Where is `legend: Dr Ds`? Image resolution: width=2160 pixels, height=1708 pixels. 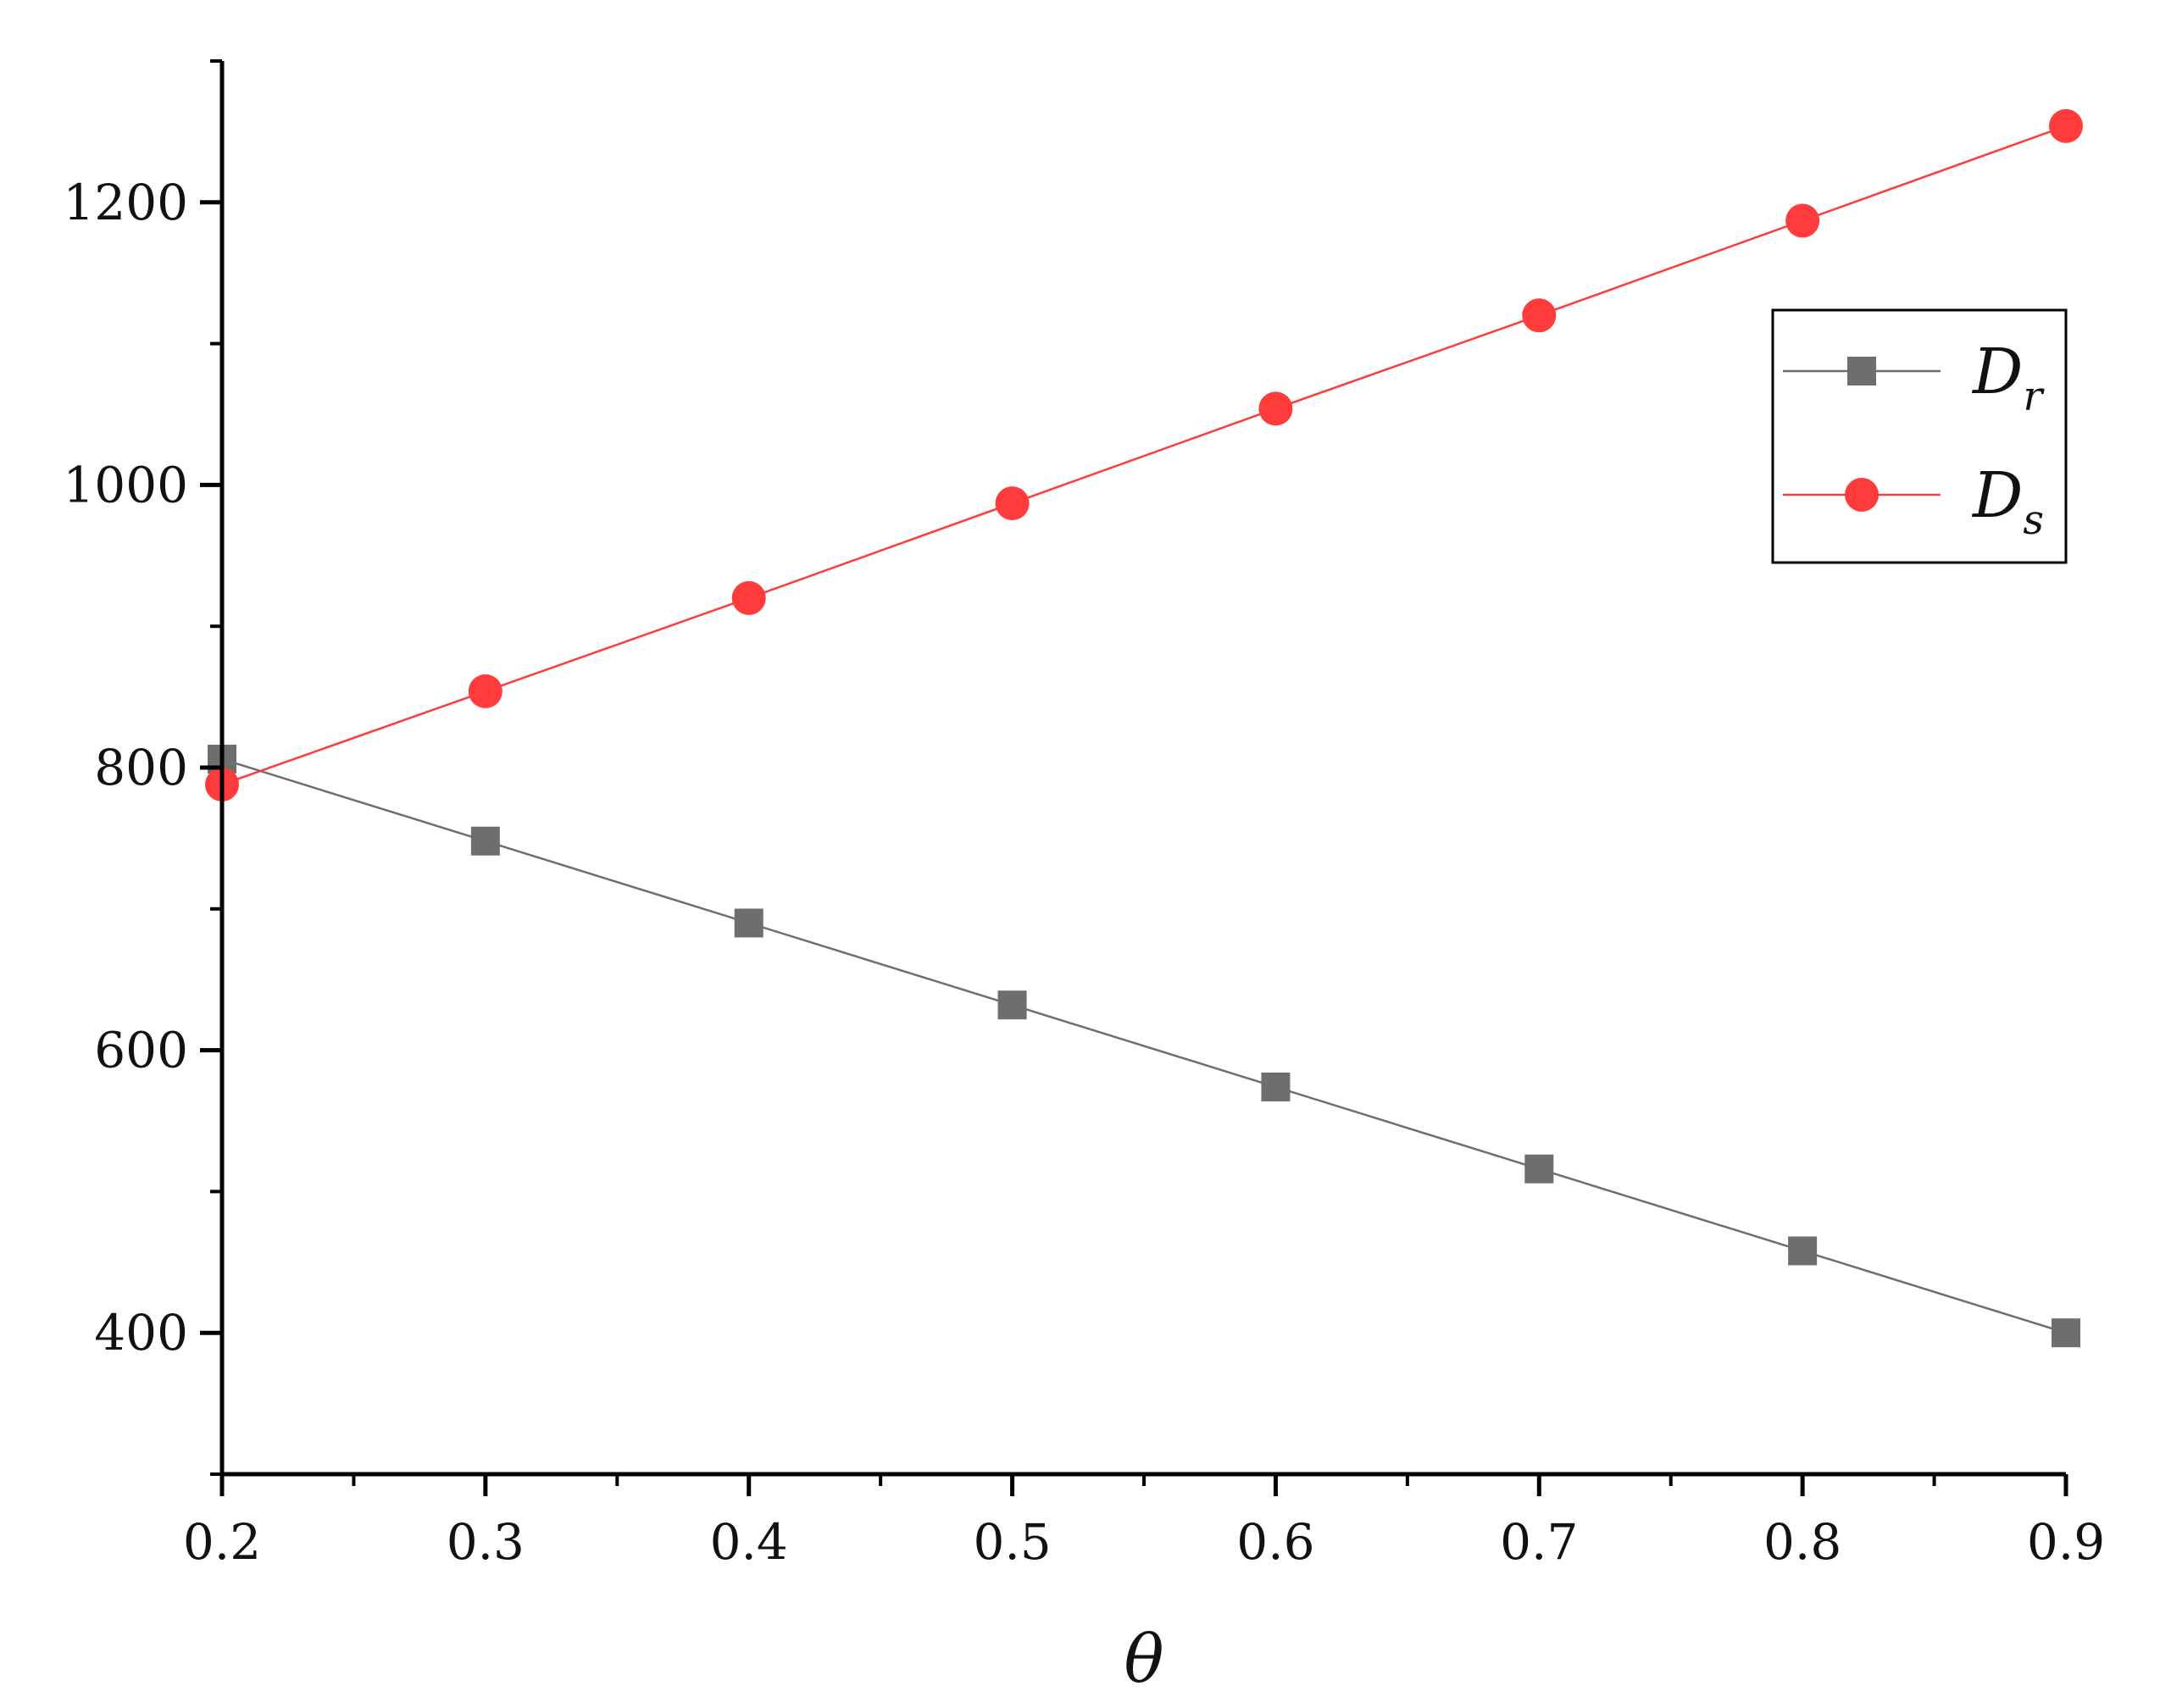 legend: Dr Ds is located at coordinates (1919, 436).